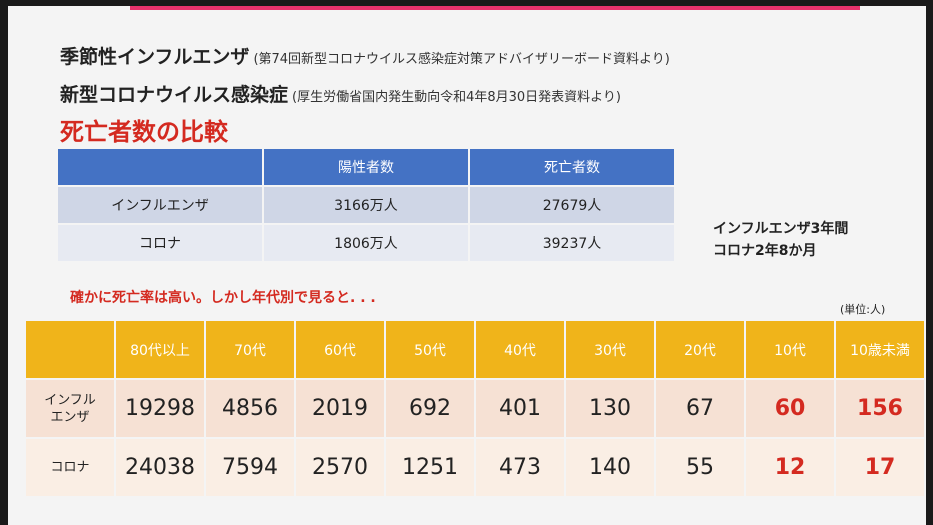 The width and height of the screenshot is (933, 525). What do you see at coordinates (160, 205) in the screenshot?
I see `summary-cell: インフルエンザ` at bounding box center [160, 205].